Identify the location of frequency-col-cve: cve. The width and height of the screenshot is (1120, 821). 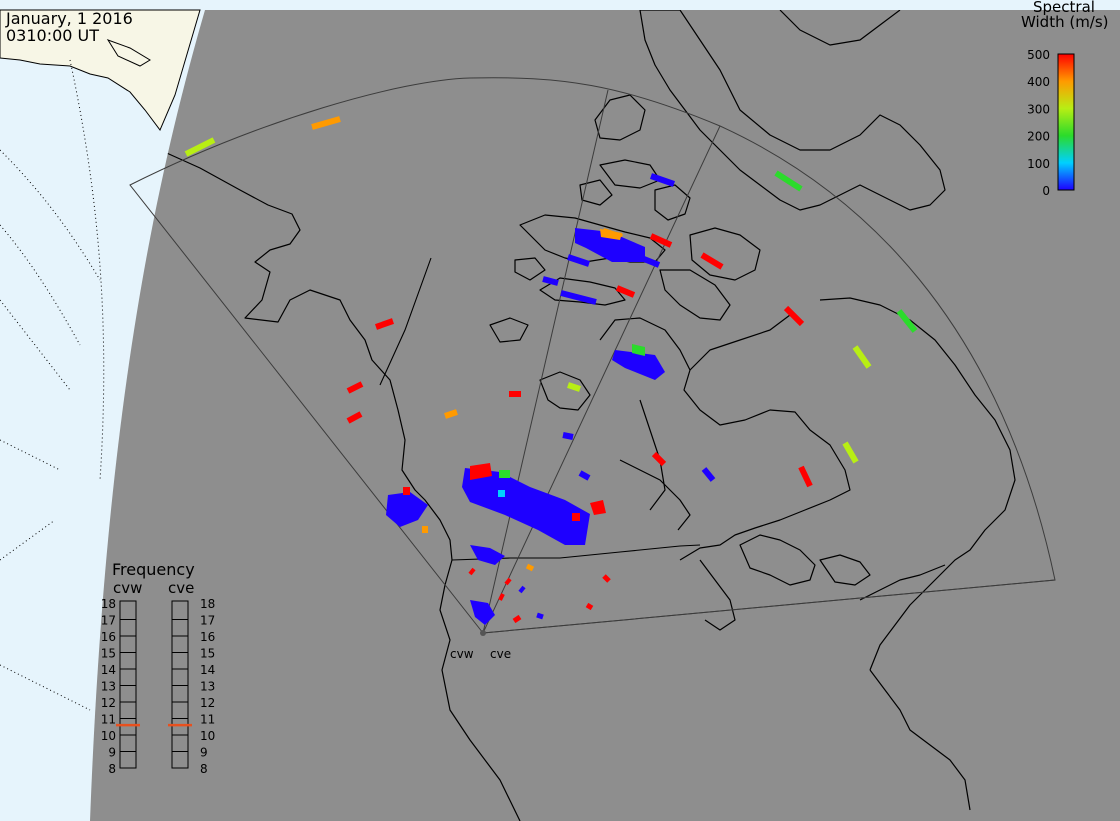
(181, 588).